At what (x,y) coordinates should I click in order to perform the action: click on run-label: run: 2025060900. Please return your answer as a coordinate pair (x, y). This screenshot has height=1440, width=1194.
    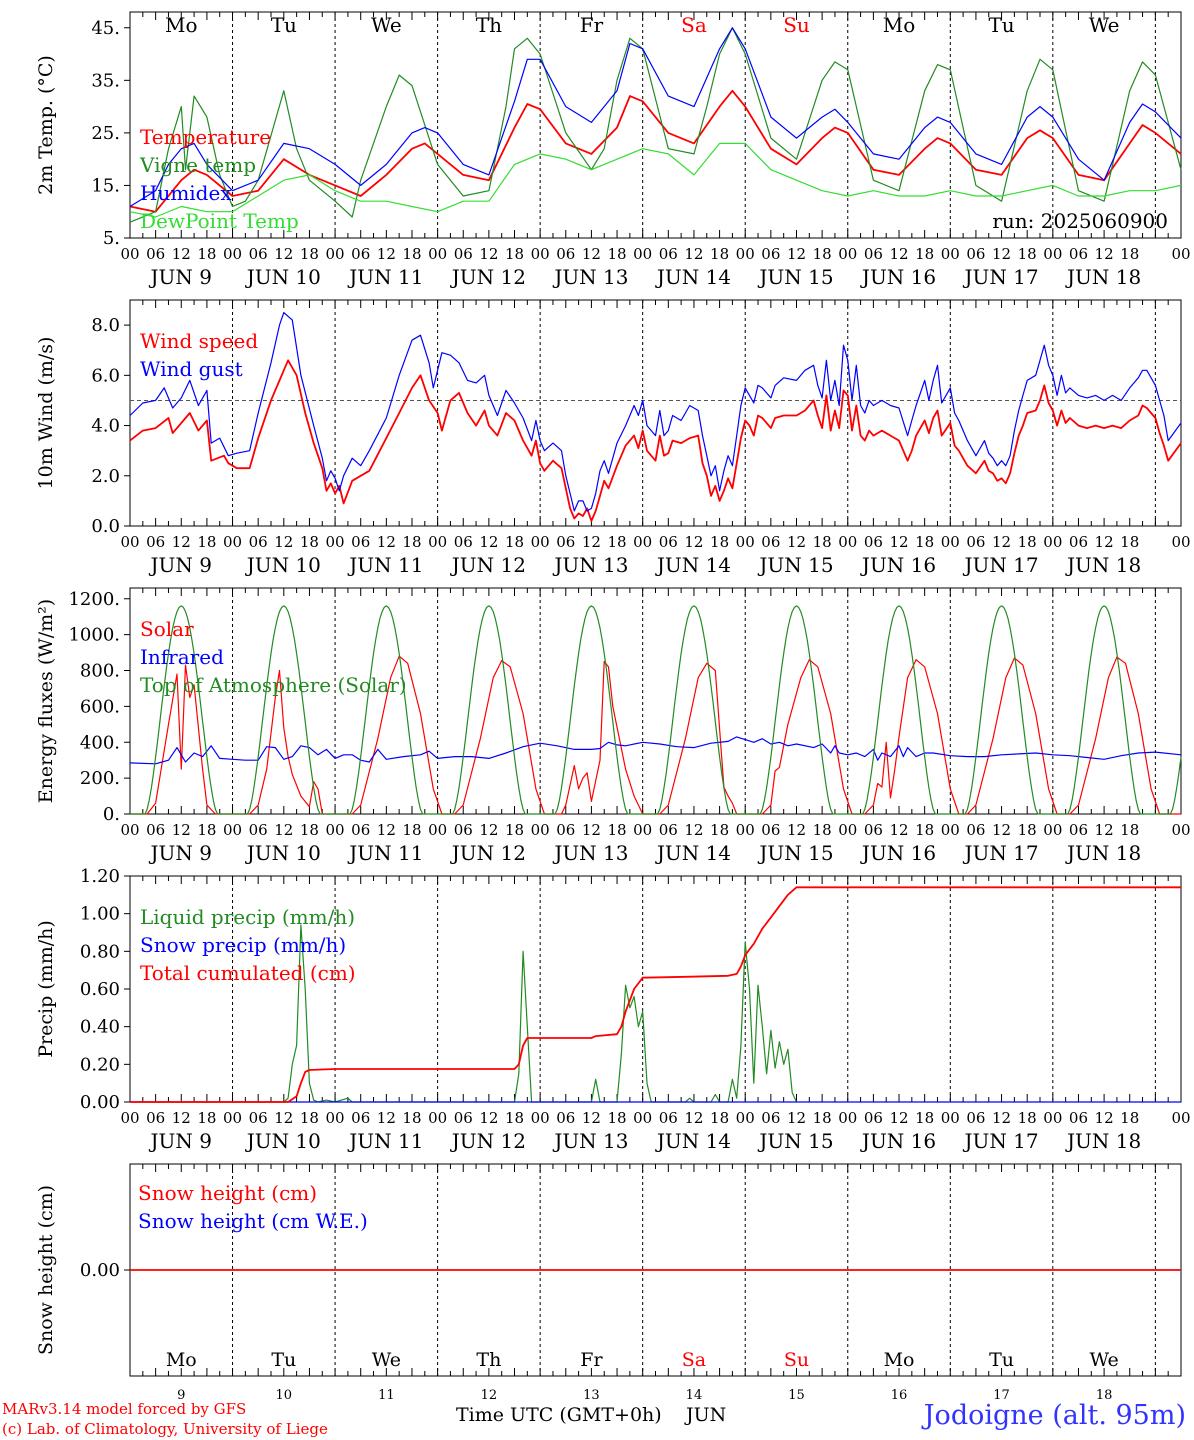
    Looking at the image, I should click on (1080, 221).